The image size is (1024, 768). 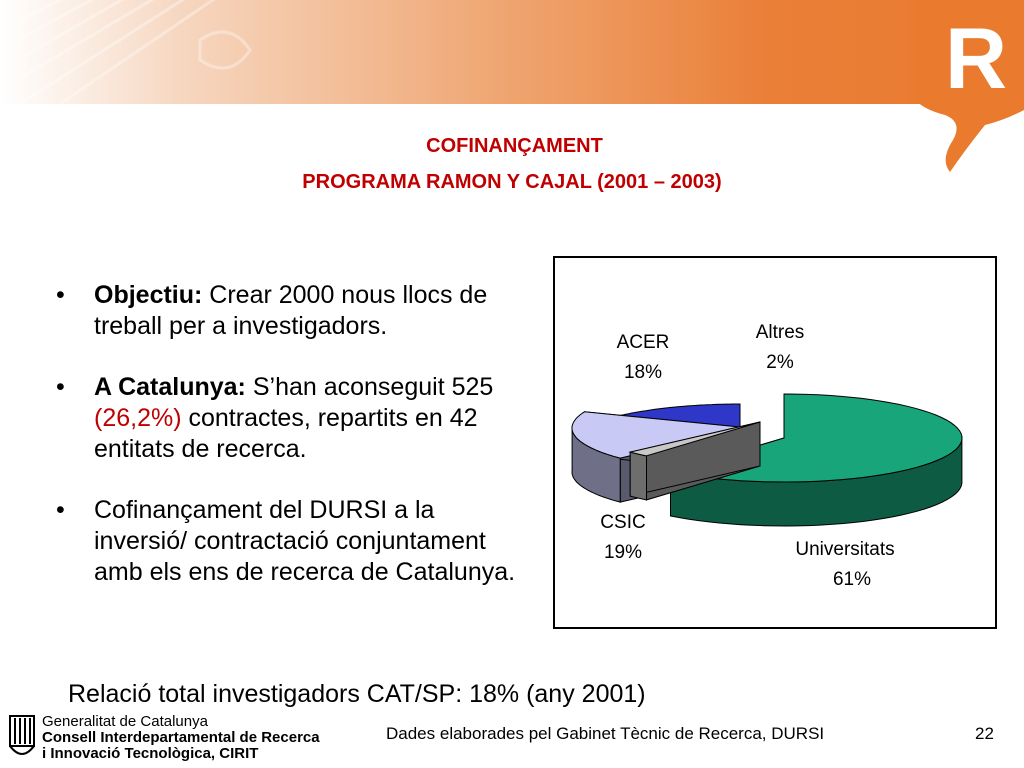 I want to click on slice-value-altres: 2%, so click(x=780, y=362).